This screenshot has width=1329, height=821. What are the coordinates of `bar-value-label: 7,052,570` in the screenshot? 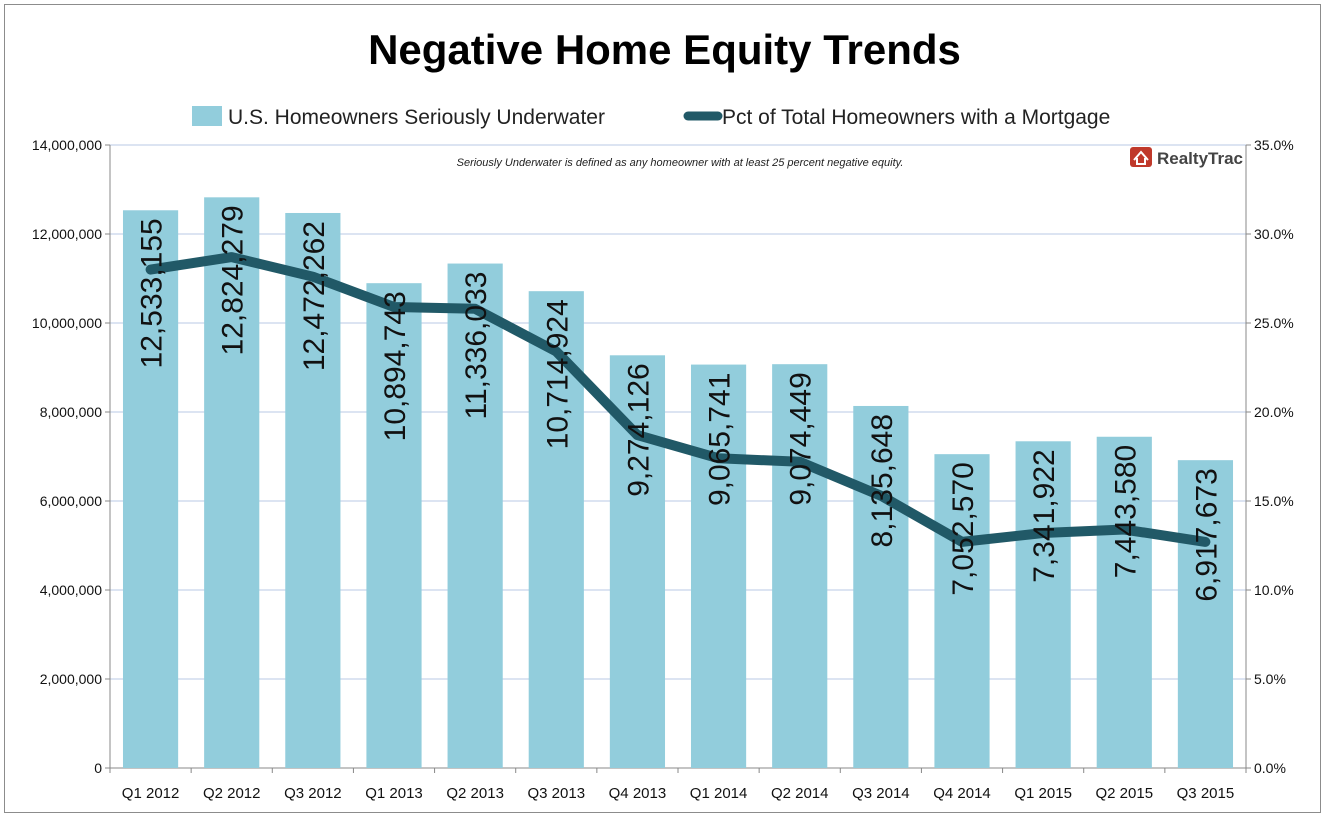 It's located at (963, 528).